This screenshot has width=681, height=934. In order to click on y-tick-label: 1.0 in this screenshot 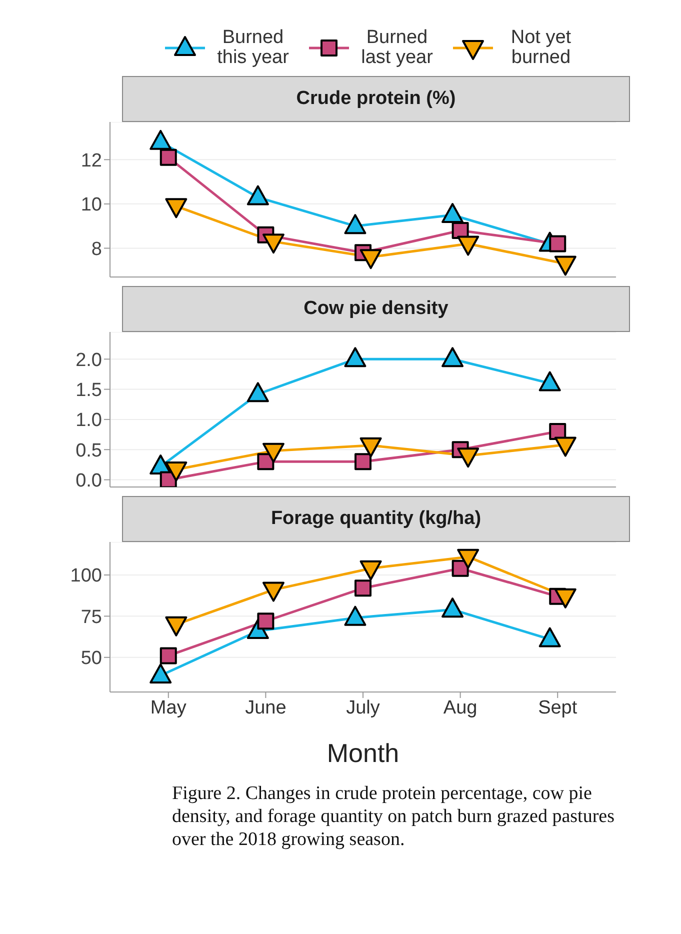, I will do `click(89, 421)`.